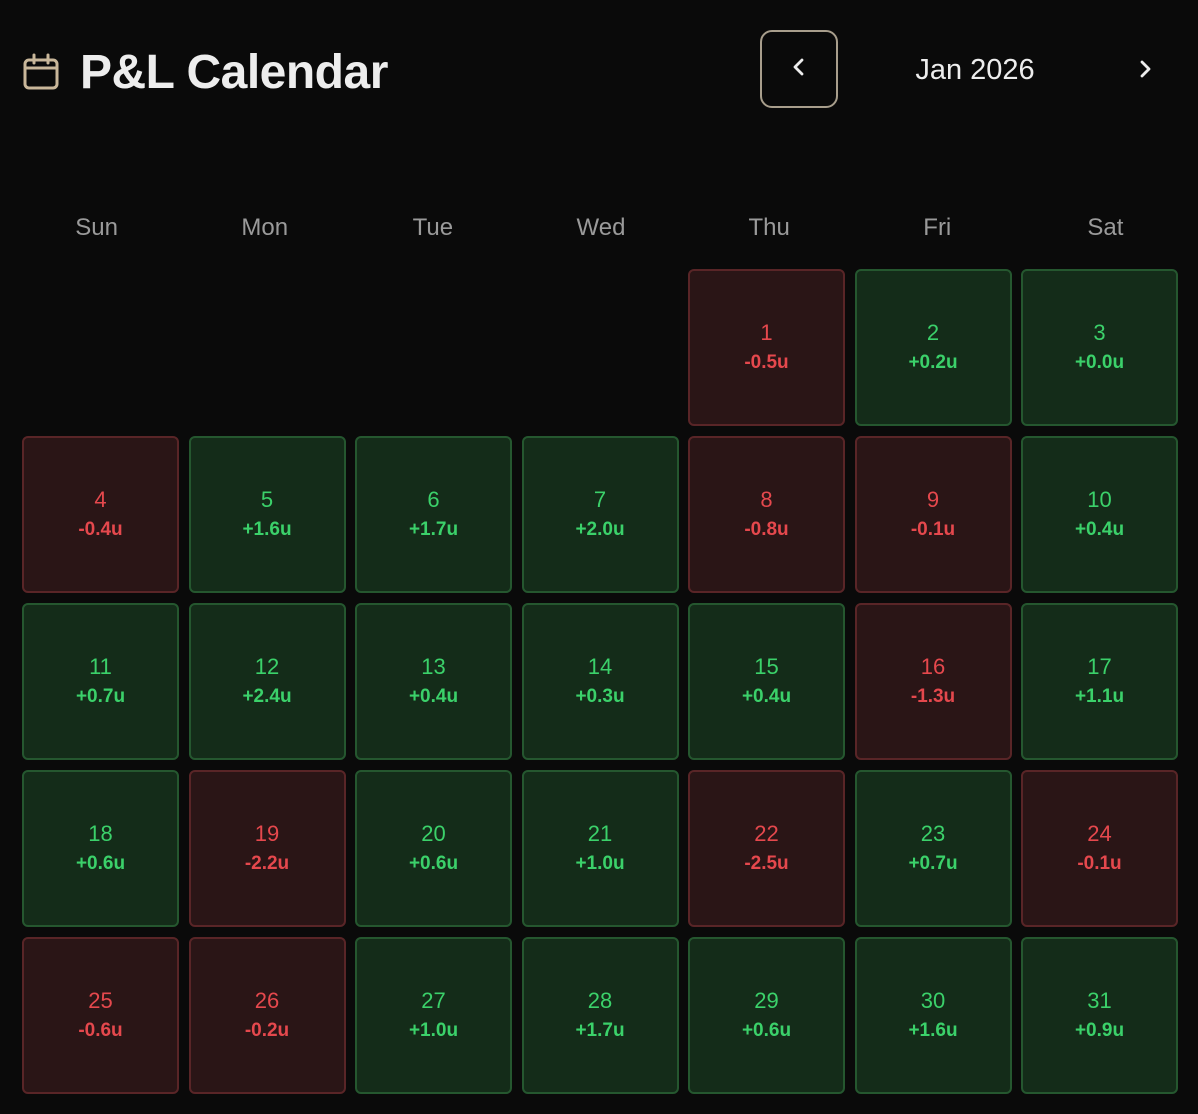 The width and height of the screenshot is (1198, 1114). I want to click on day-cell: 25 -0.6u, so click(100, 1015).